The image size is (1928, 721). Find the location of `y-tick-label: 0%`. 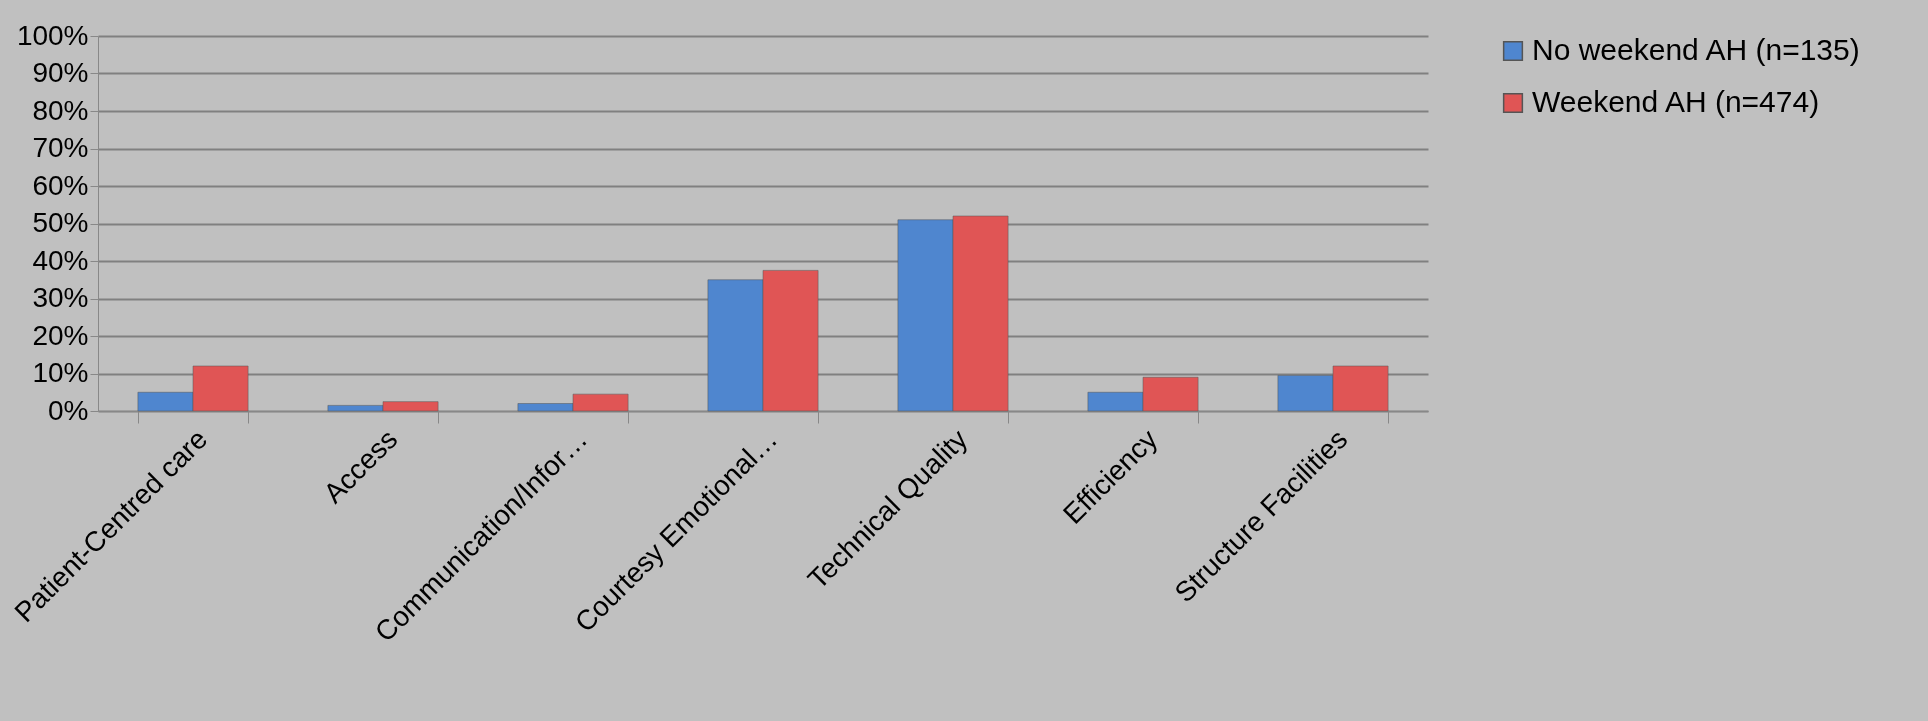

y-tick-label: 0% is located at coordinates (68, 410).